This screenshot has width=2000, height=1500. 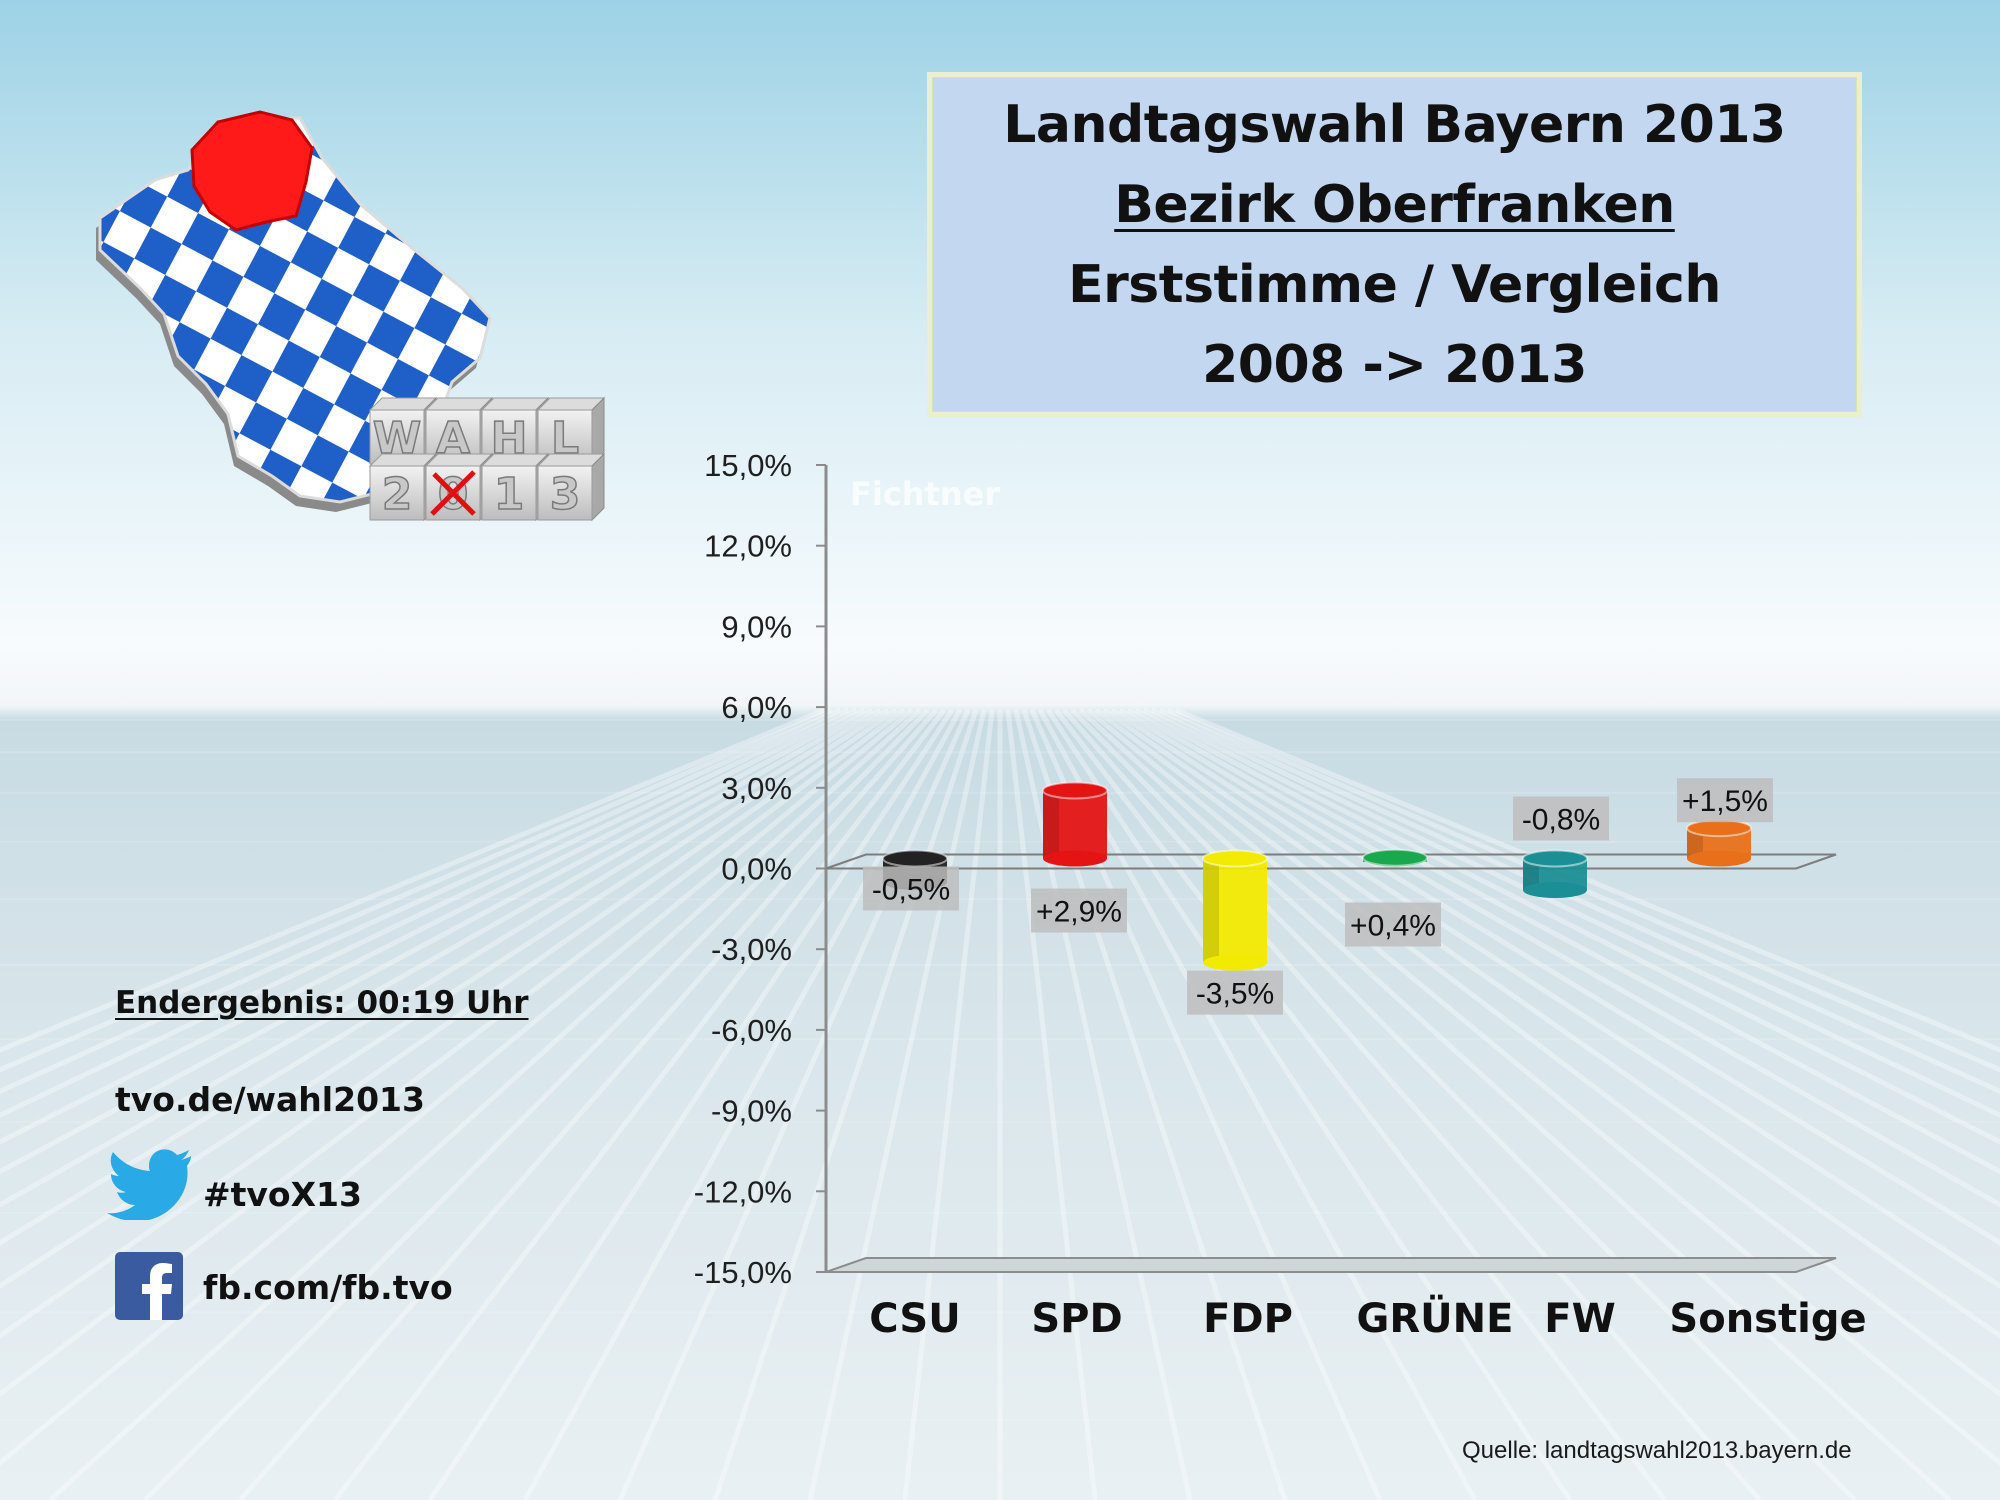 I want to click on x-category-label: Sonstige, so click(x=1767, y=1319).